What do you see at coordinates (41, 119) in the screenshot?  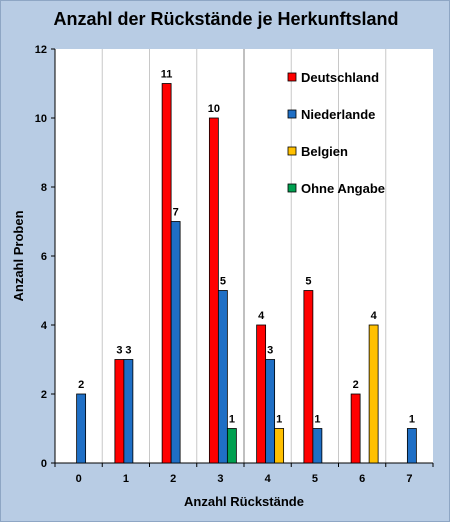 I see `y-tick-label: 10` at bounding box center [41, 119].